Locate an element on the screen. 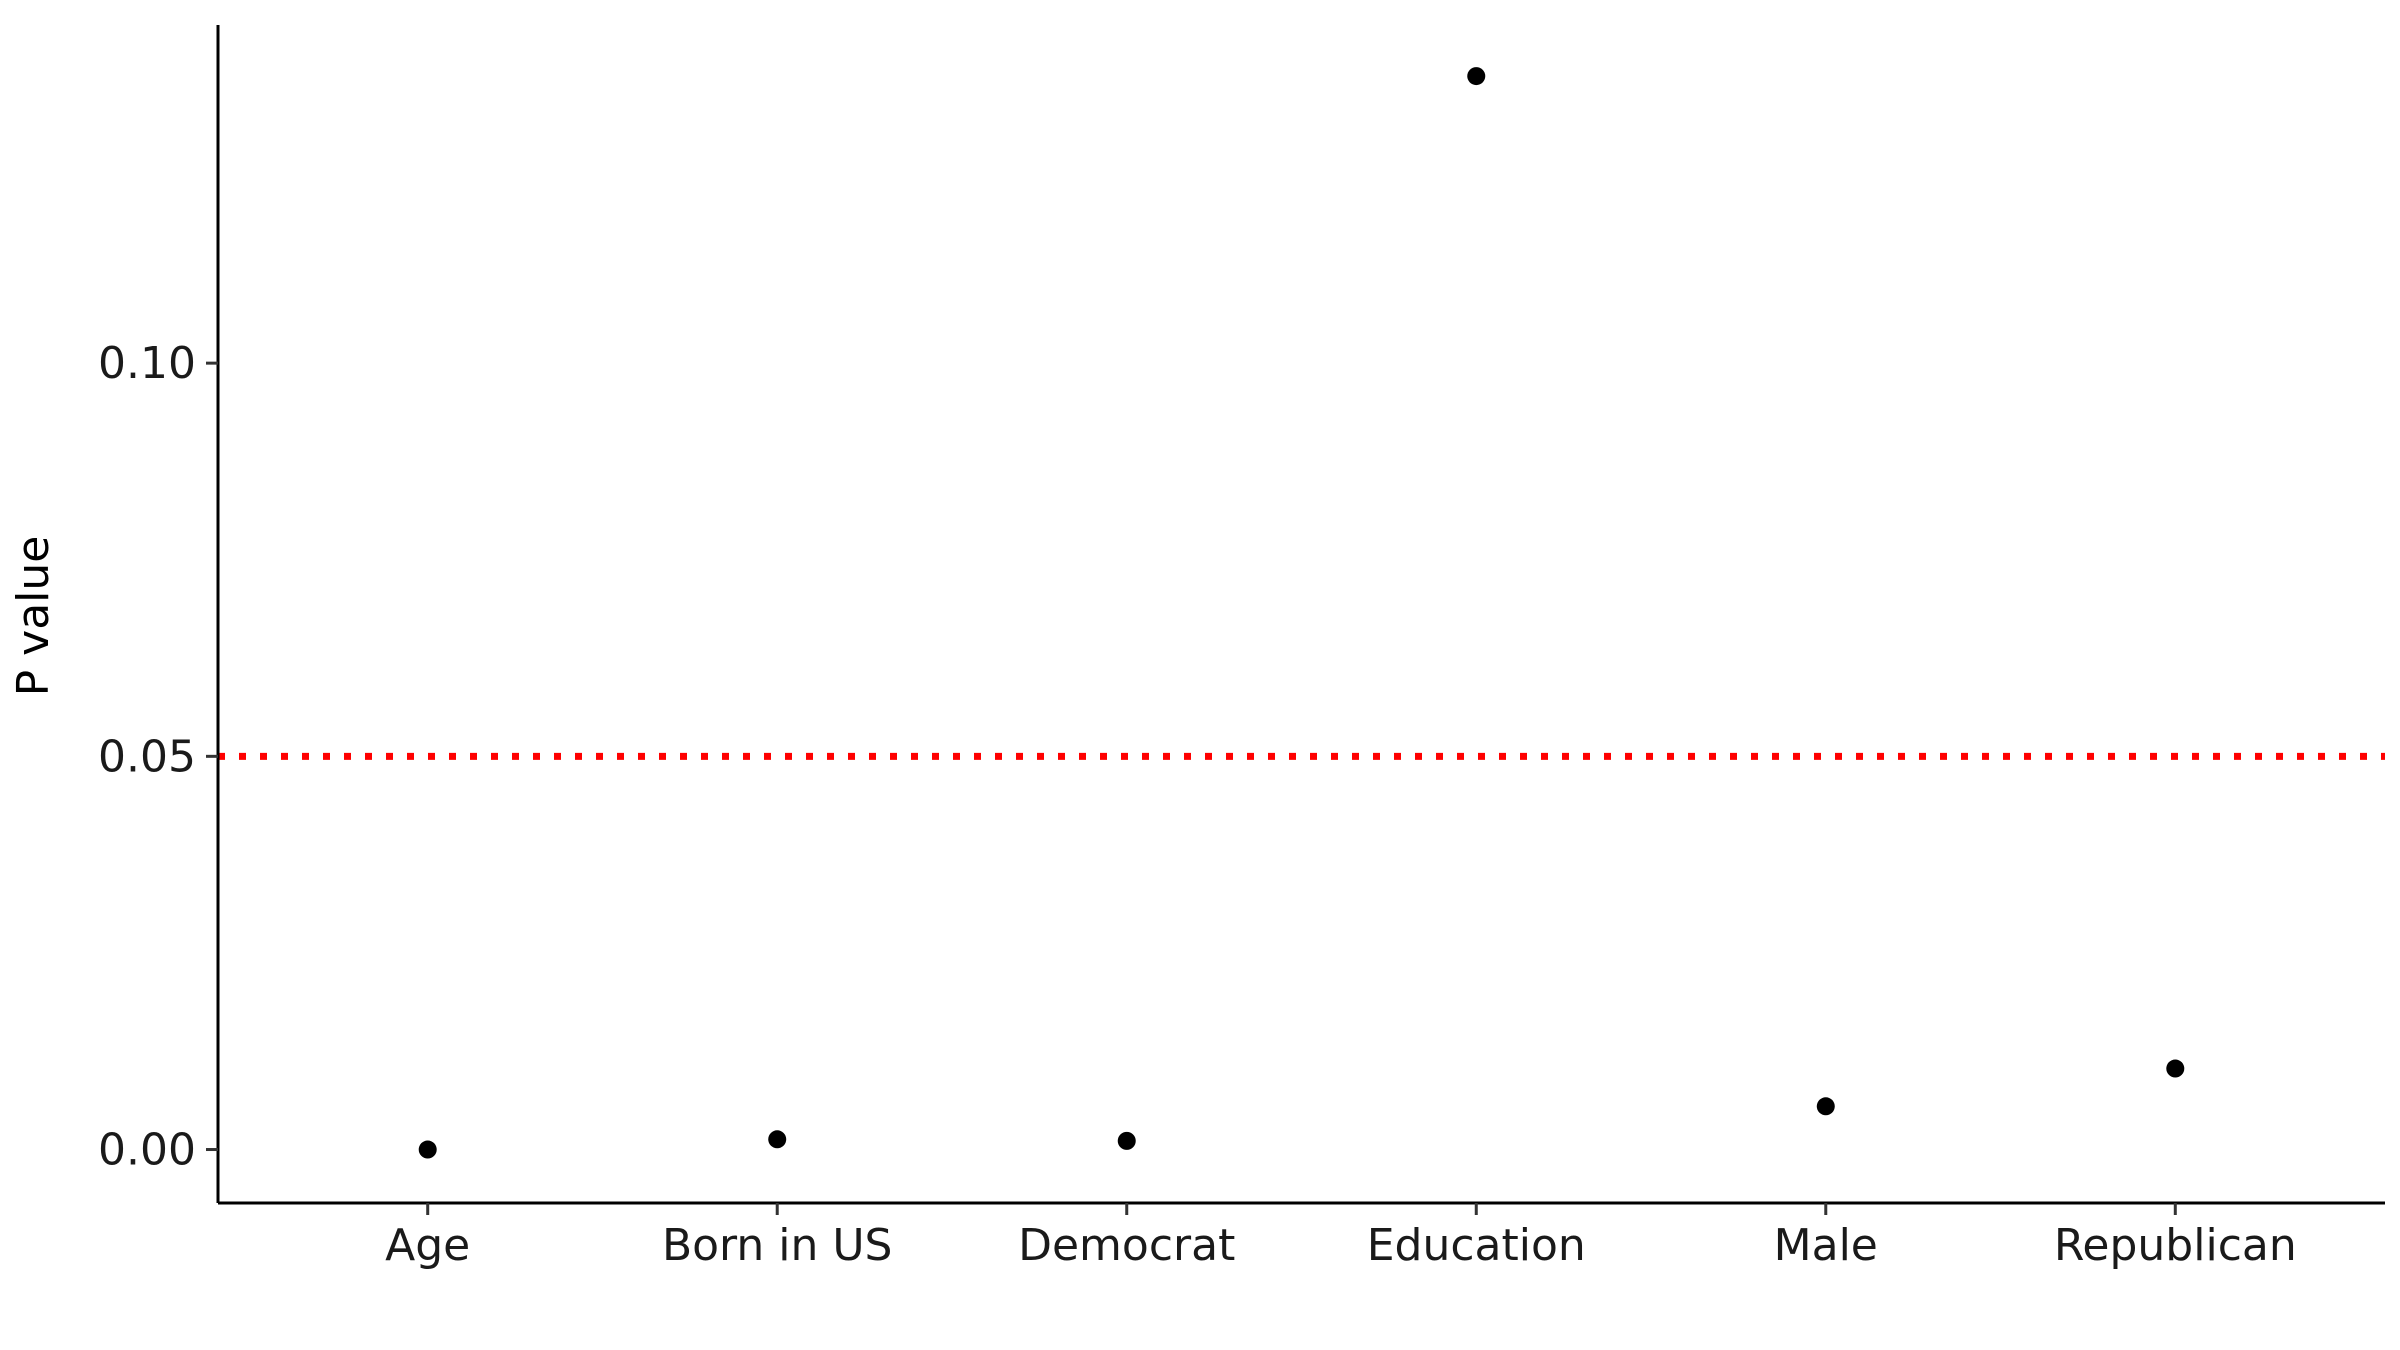 The height and width of the screenshot is (1350, 2400). y-tick-label: 0.05 is located at coordinates (147, 756).